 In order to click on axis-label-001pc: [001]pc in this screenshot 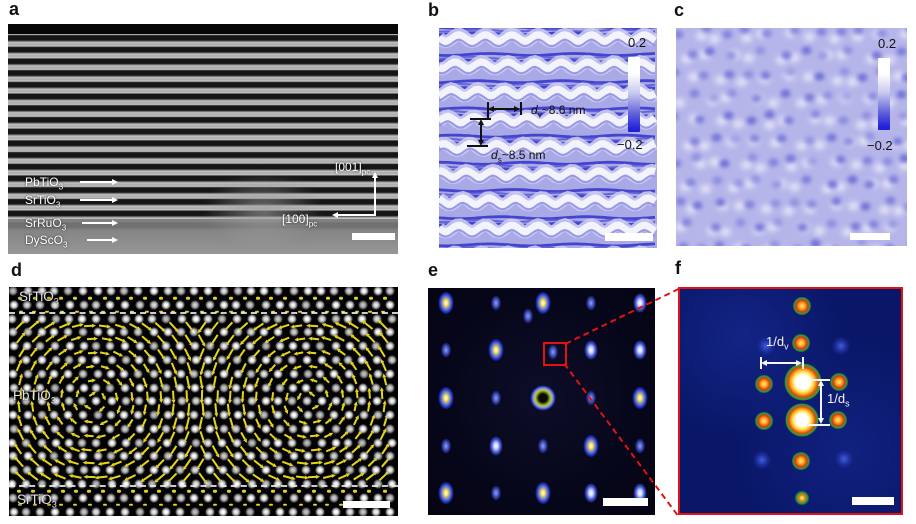, I will do `click(353, 168)`.